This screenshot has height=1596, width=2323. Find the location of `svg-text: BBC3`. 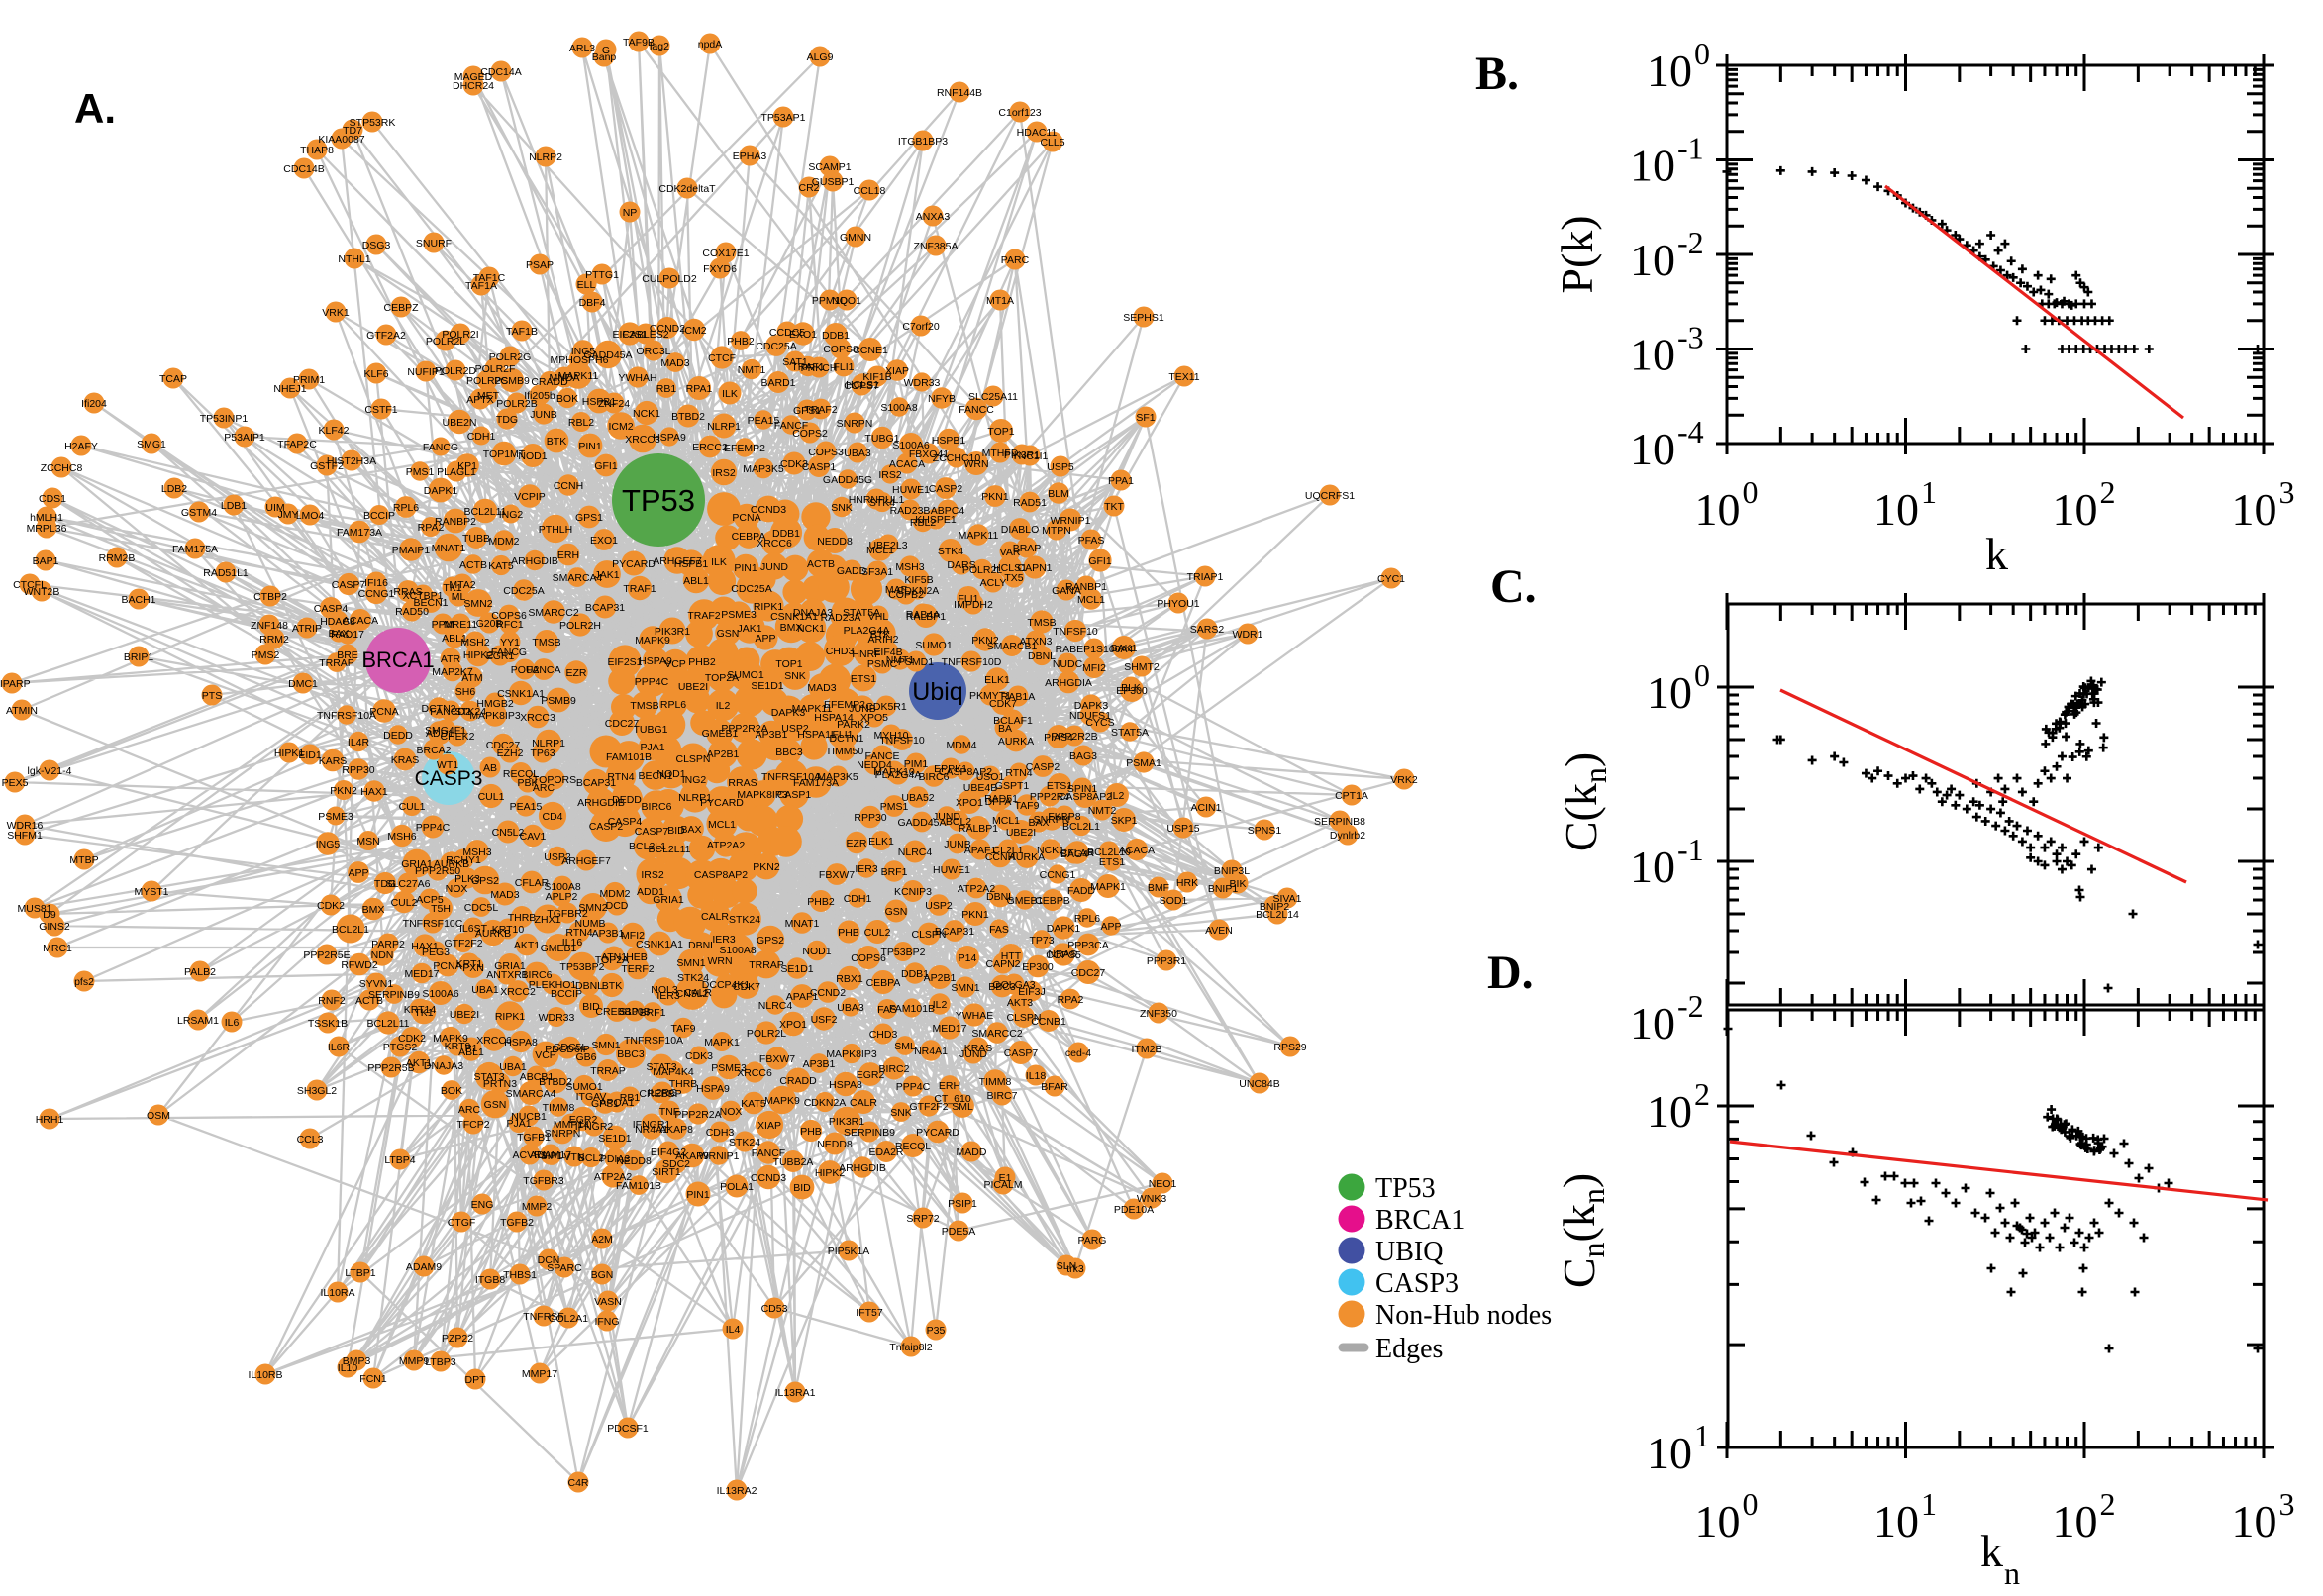

svg-text: BBC3 is located at coordinates (1002, 987).